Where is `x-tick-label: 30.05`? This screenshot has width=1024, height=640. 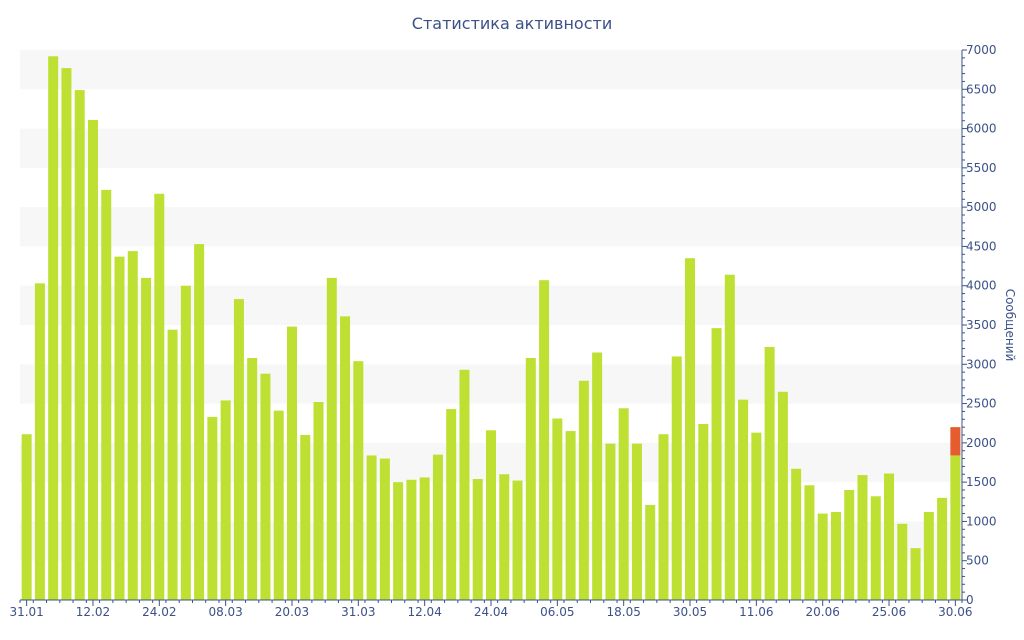
x-tick-label: 30.05 is located at coordinates (690, 612).